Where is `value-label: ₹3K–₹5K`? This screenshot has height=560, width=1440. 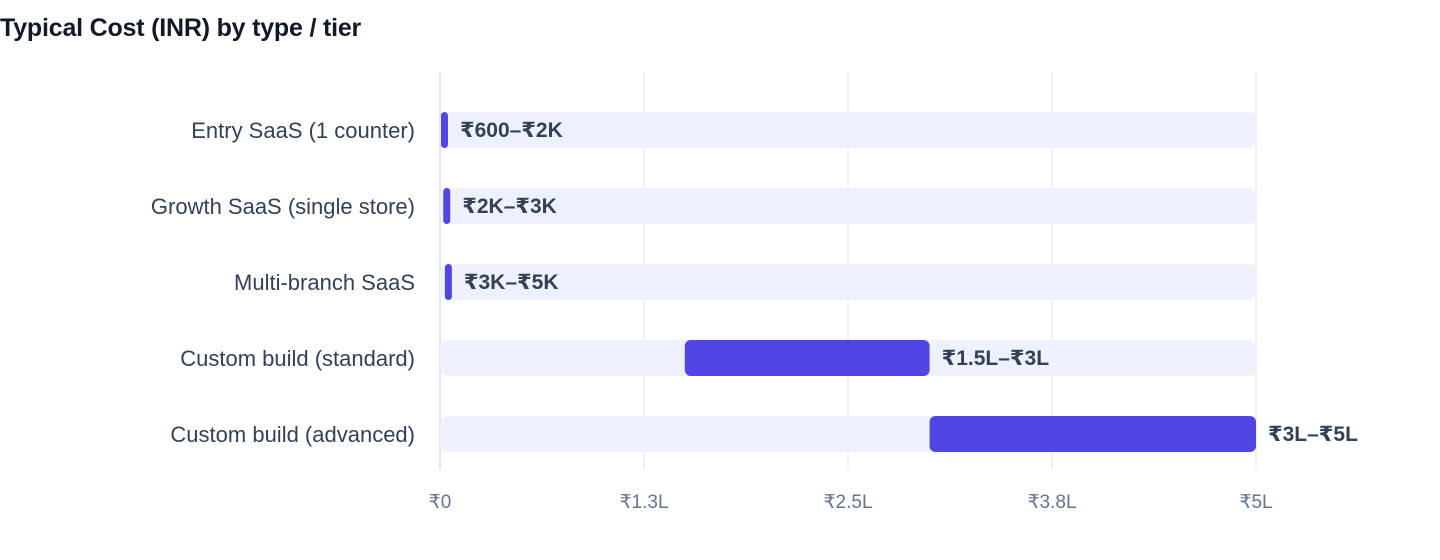 value-label: ₹3K–₹5K is located at coordinates (511, 282).